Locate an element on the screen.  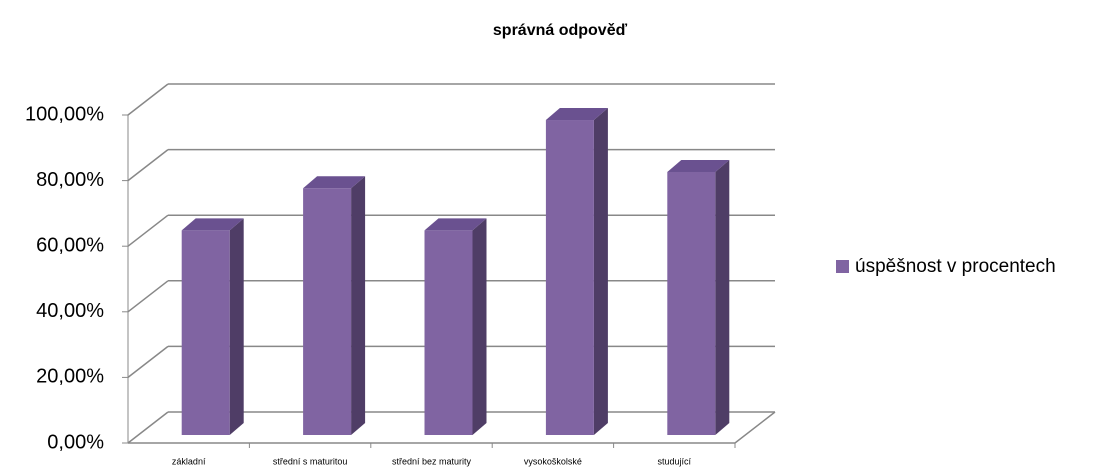
y-tick-label: 40,00% is located at coordinates (70, 311).